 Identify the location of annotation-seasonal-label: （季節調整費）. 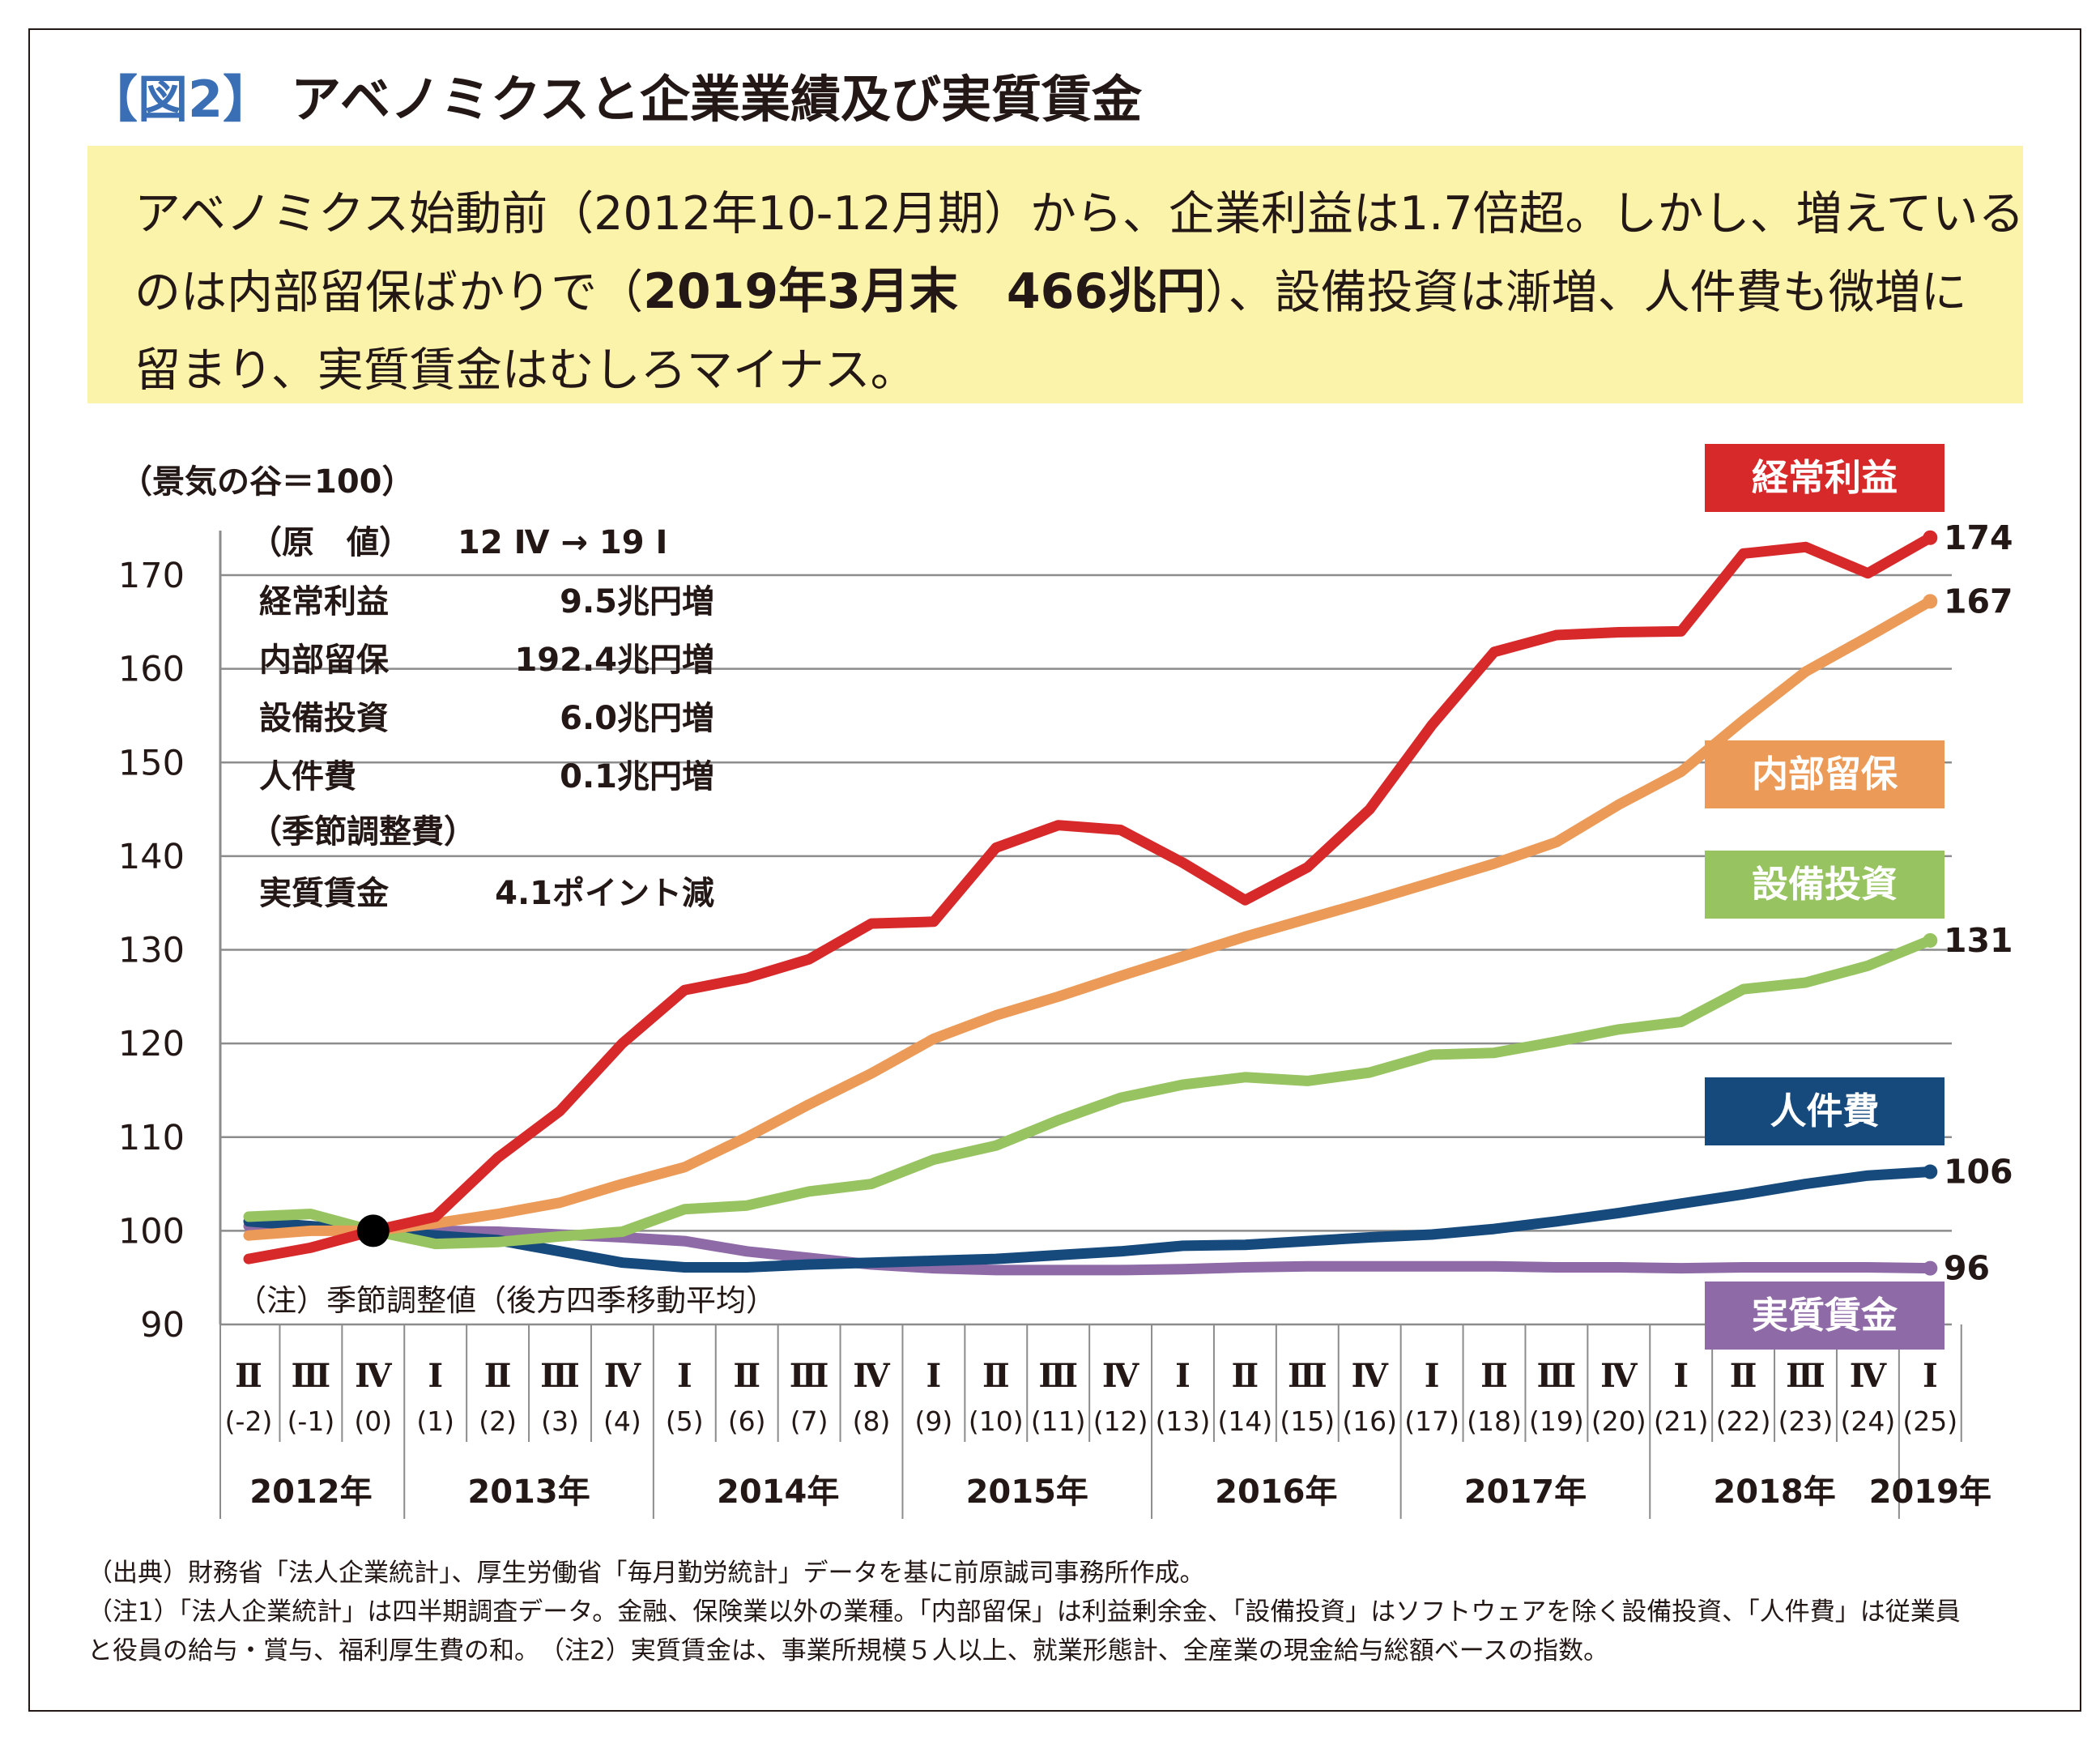
(362, 832).